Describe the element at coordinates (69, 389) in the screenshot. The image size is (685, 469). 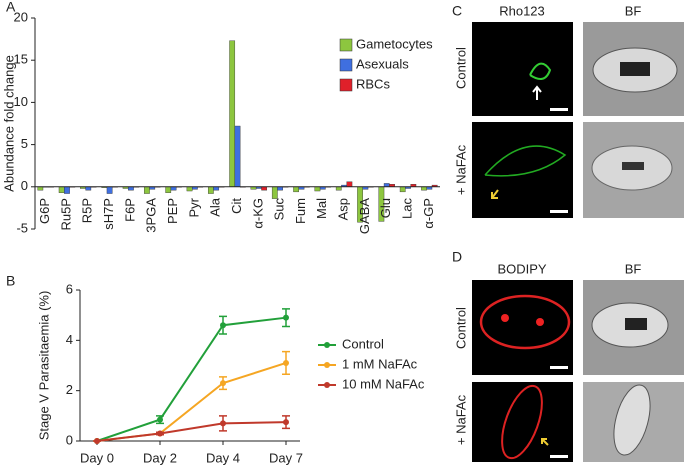
I see `y-tick-label: 2` at that location.